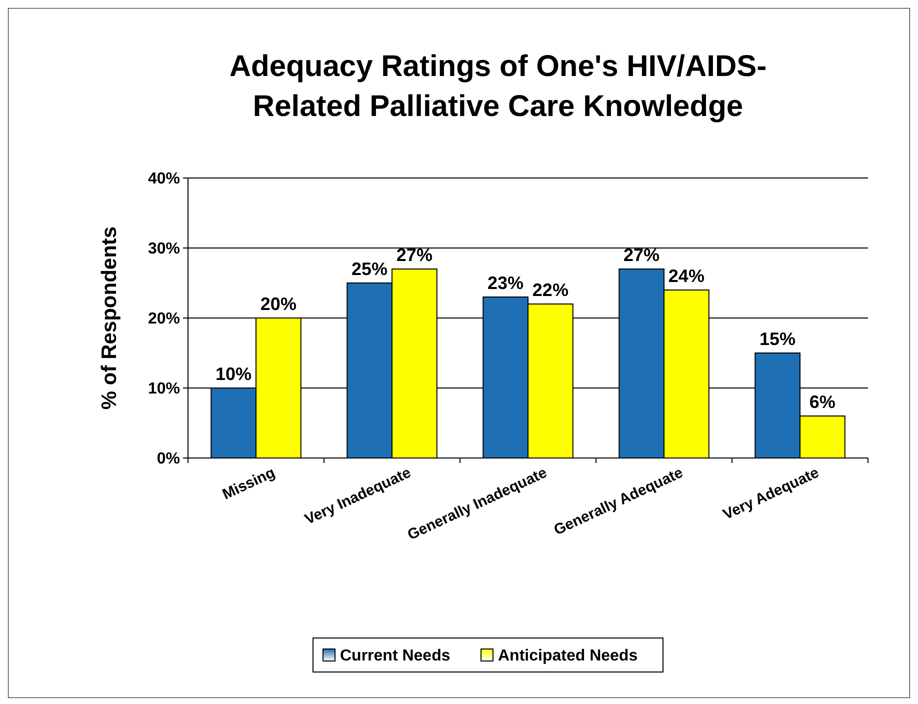 The image size is (918, 704). Describe the element at coordinates (498, 86) in the screenshot. I see `chart-title: Adequacy Ratings of One's HIV/AIDS-Related Palliative Care Knowledge` at that location.